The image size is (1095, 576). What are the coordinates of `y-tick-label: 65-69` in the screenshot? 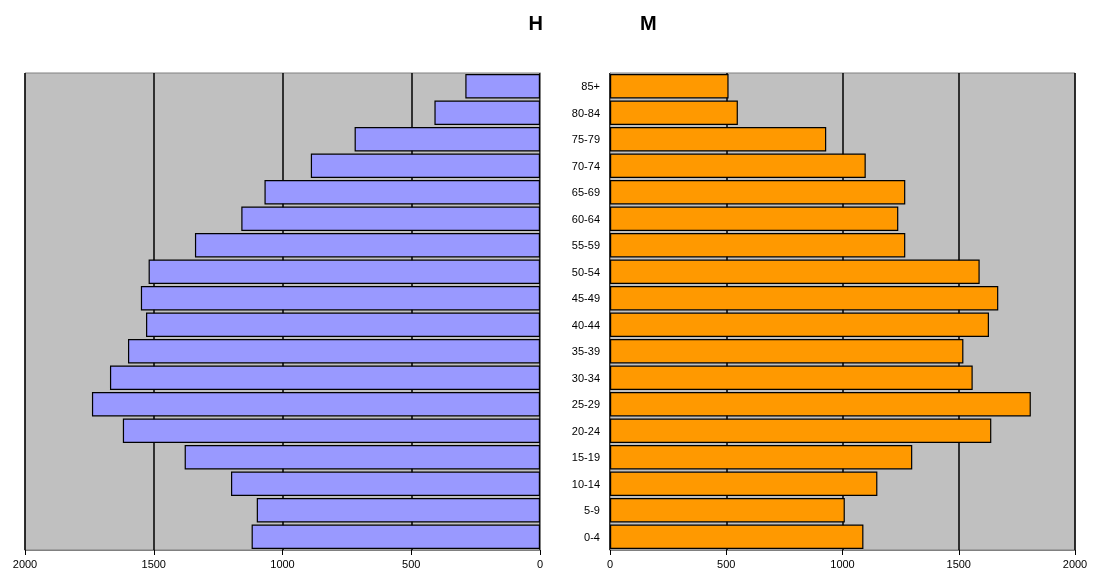 It's located at (585, 192).